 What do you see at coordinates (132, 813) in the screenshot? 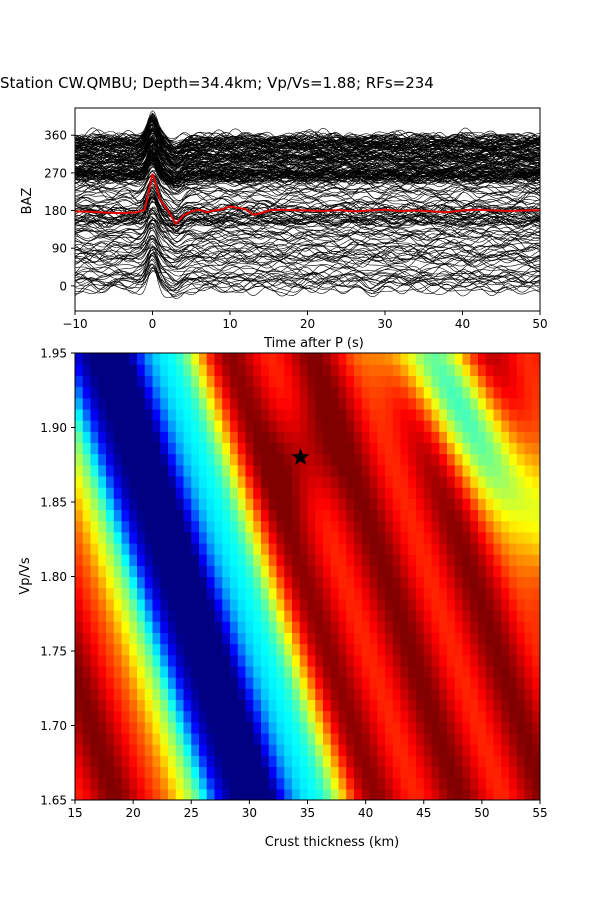
I see `hk-x-tick-label: 20` at bounding box center [132, 813].